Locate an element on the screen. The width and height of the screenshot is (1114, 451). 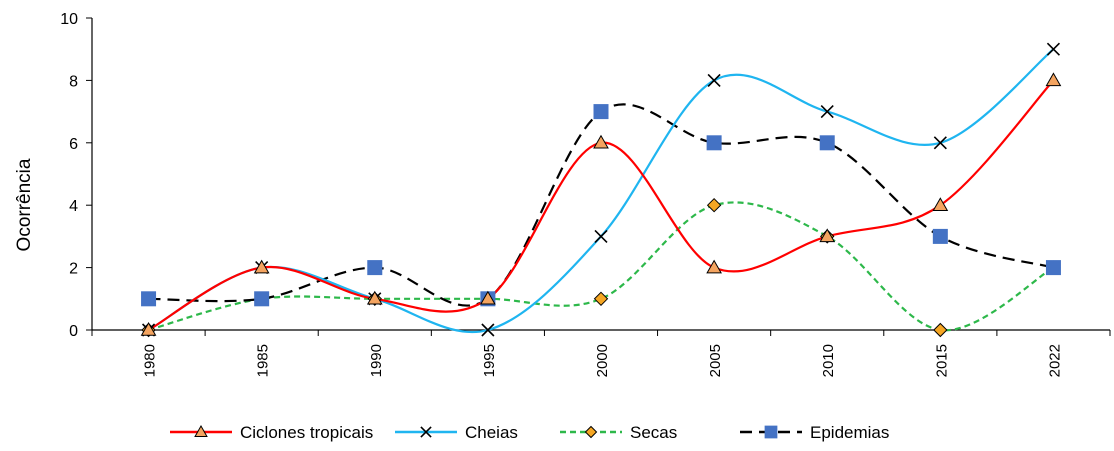
x-tick-label: 2010 is located at coordinates (828, 360).